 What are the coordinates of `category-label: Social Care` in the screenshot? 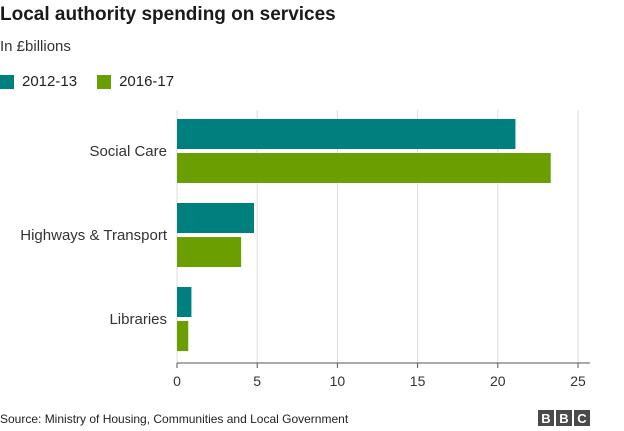 It's located at (128, 151).